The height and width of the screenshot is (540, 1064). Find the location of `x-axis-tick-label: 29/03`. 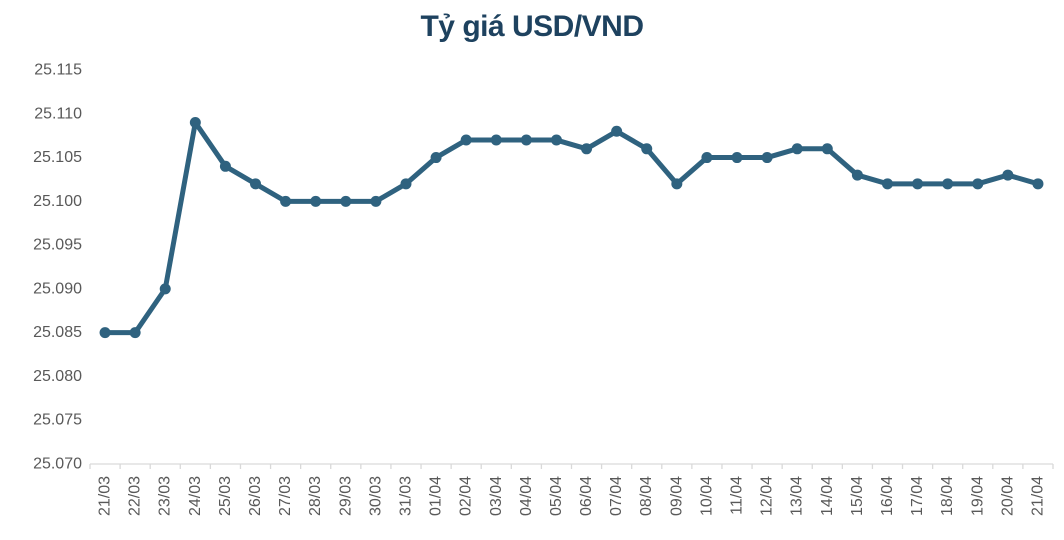

x-axis-tick-label: 29/03 is located at coordinates (345, 496).